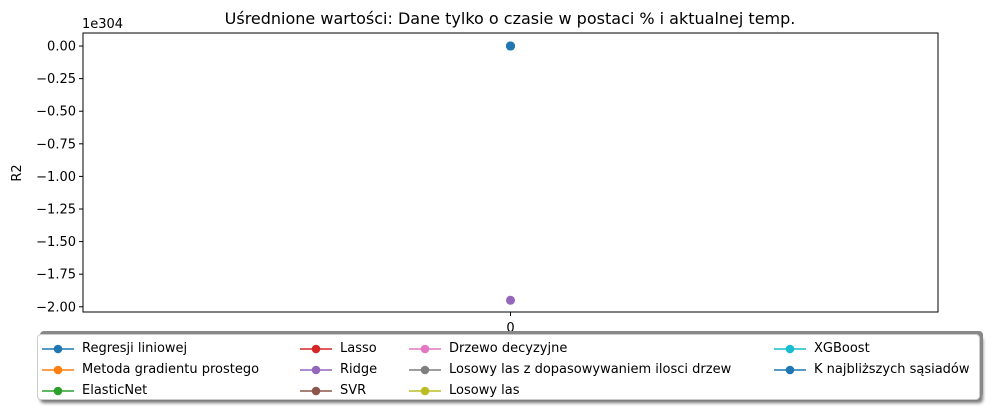 This screenshot has height=411, width=993. Describe the element at coordinates (135, 348) in the screenshot. I see `legend-label: Regresji liniowej` at that location.